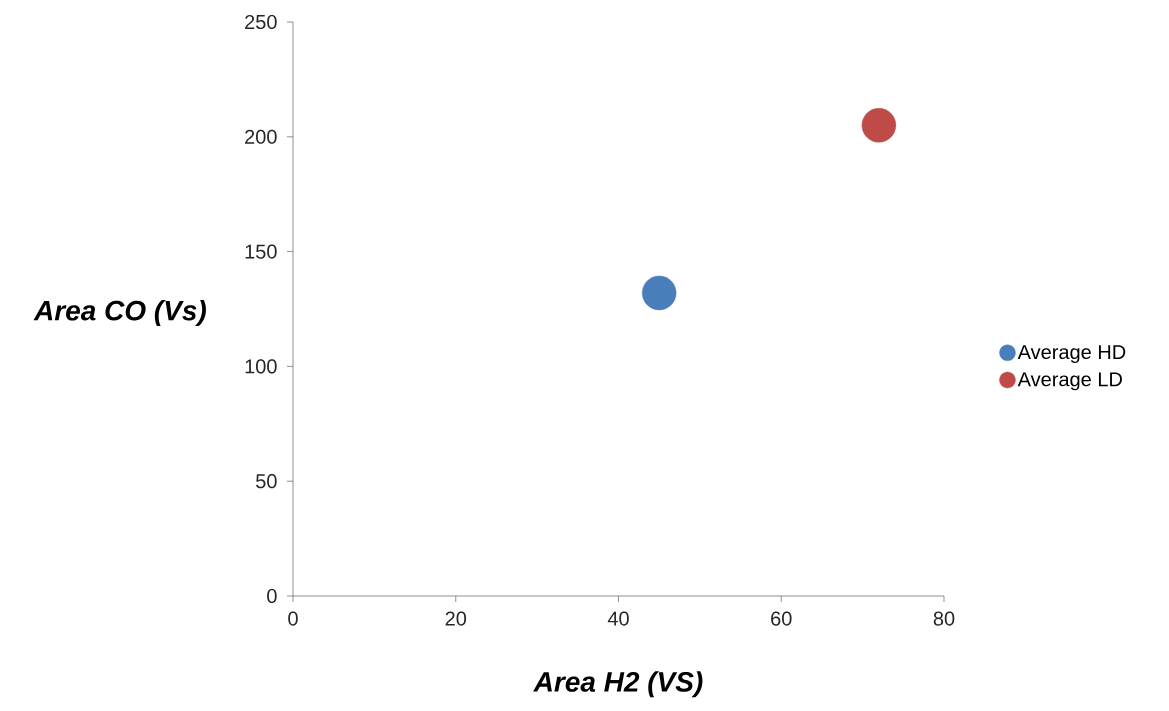 Image resolution: width=1169 pixels, height=711 pixels. What do you see at coordinates (618, 618) in the screenshot?
I see `x-tick-label: 40` at bounding box center [618, 618].